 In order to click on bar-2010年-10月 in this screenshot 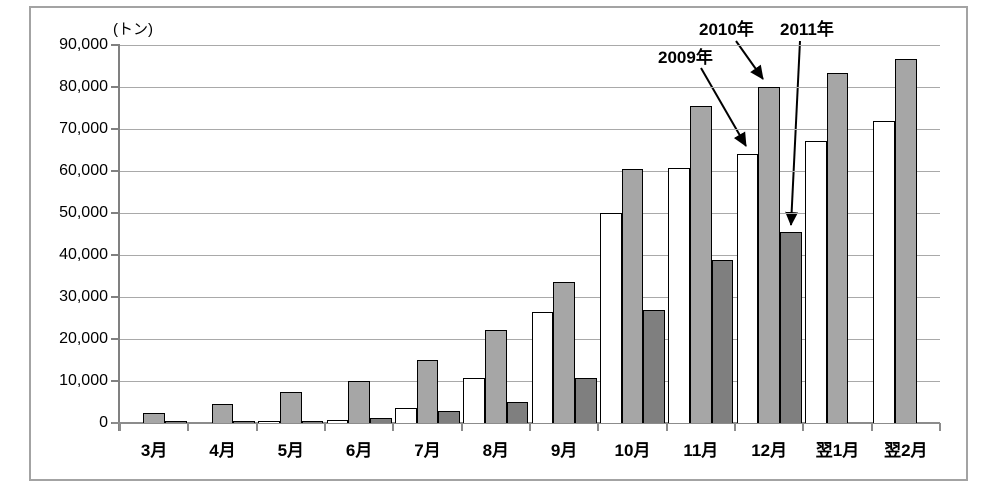, I will do `click(632, 296)`.